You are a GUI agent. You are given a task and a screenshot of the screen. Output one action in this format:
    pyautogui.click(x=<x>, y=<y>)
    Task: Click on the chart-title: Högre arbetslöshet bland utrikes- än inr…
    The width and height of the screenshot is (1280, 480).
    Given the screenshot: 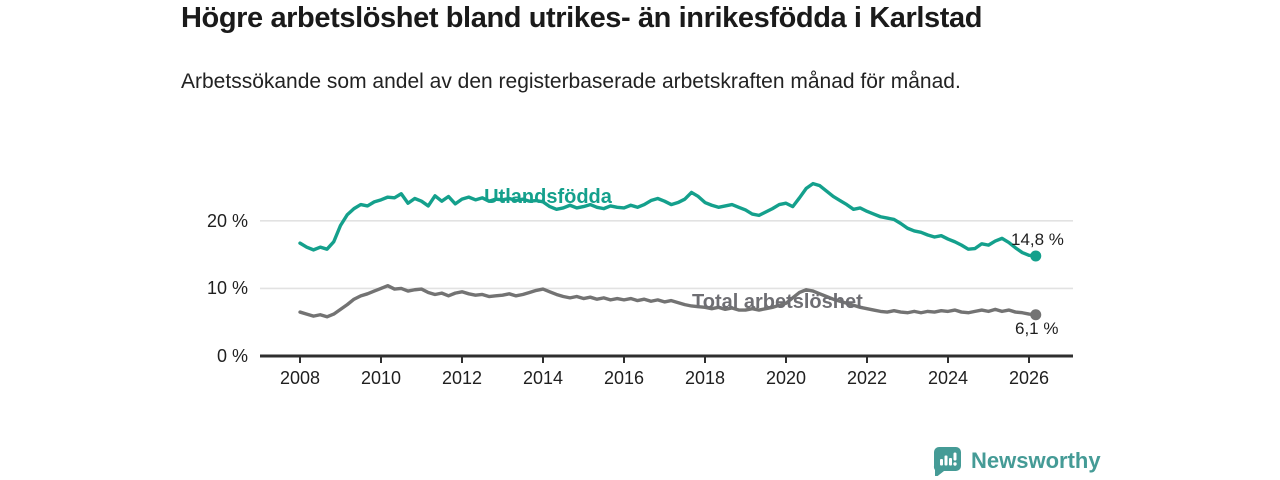 What is the action you would take?
    pyautogui.click(x=582, y=18)
    